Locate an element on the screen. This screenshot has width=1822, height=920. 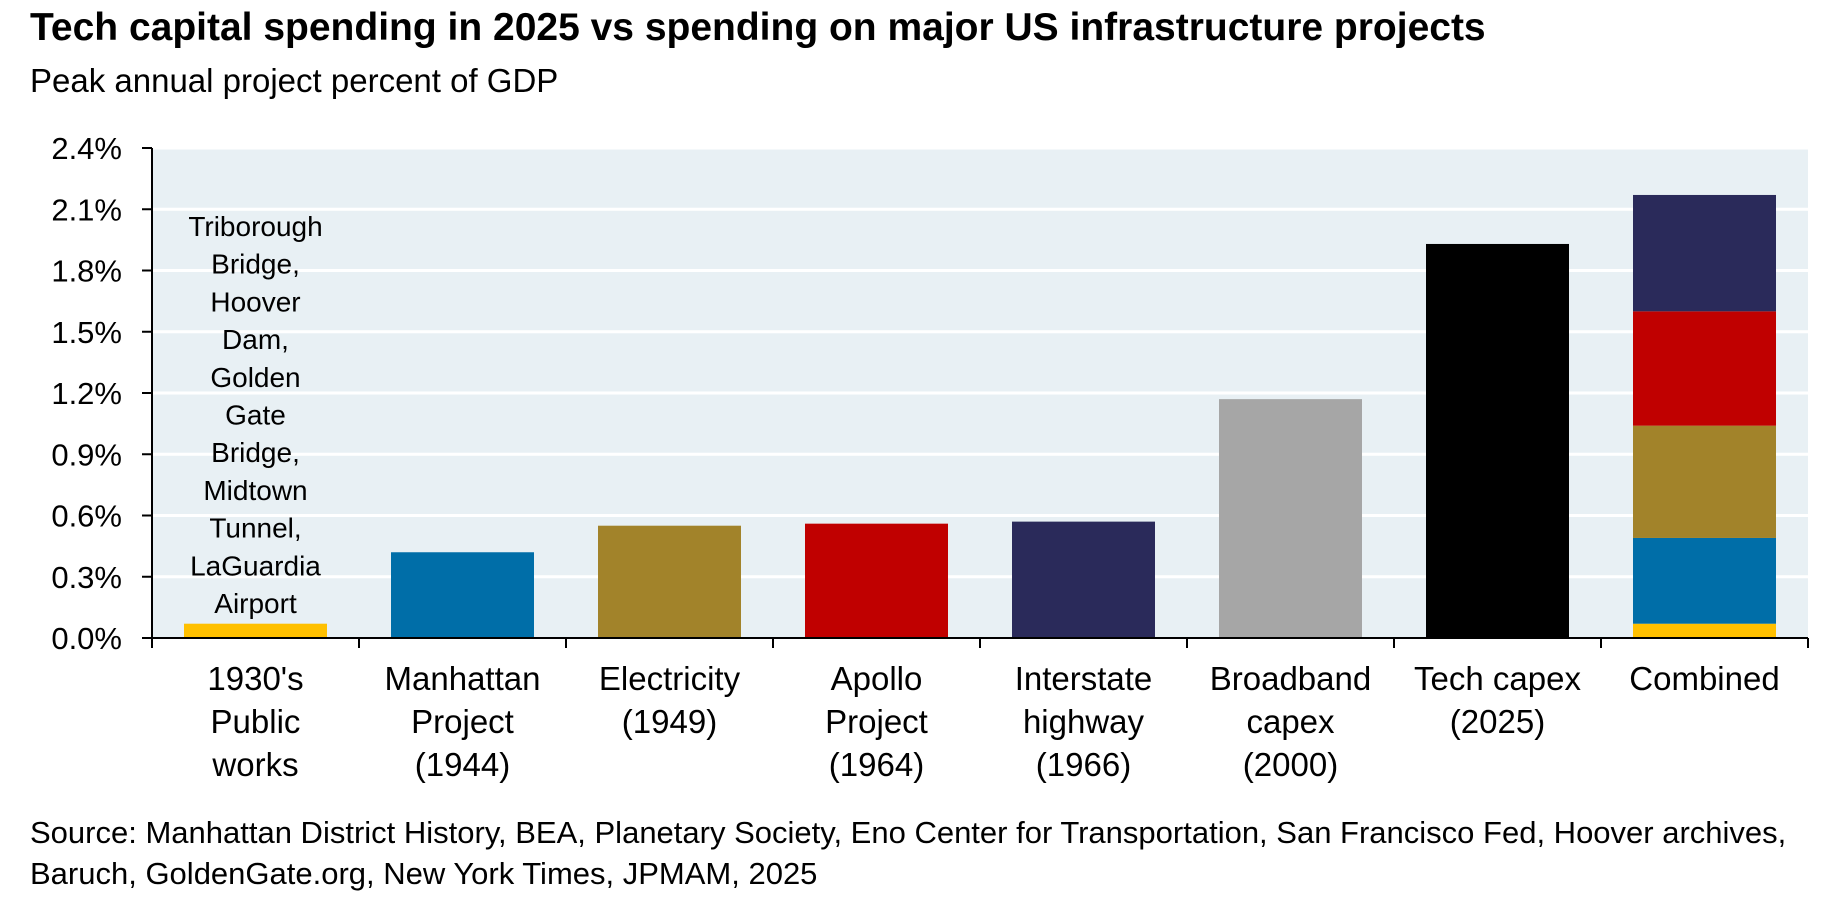
y-tick-label: 2.4% is located at coordinates (86, 148).